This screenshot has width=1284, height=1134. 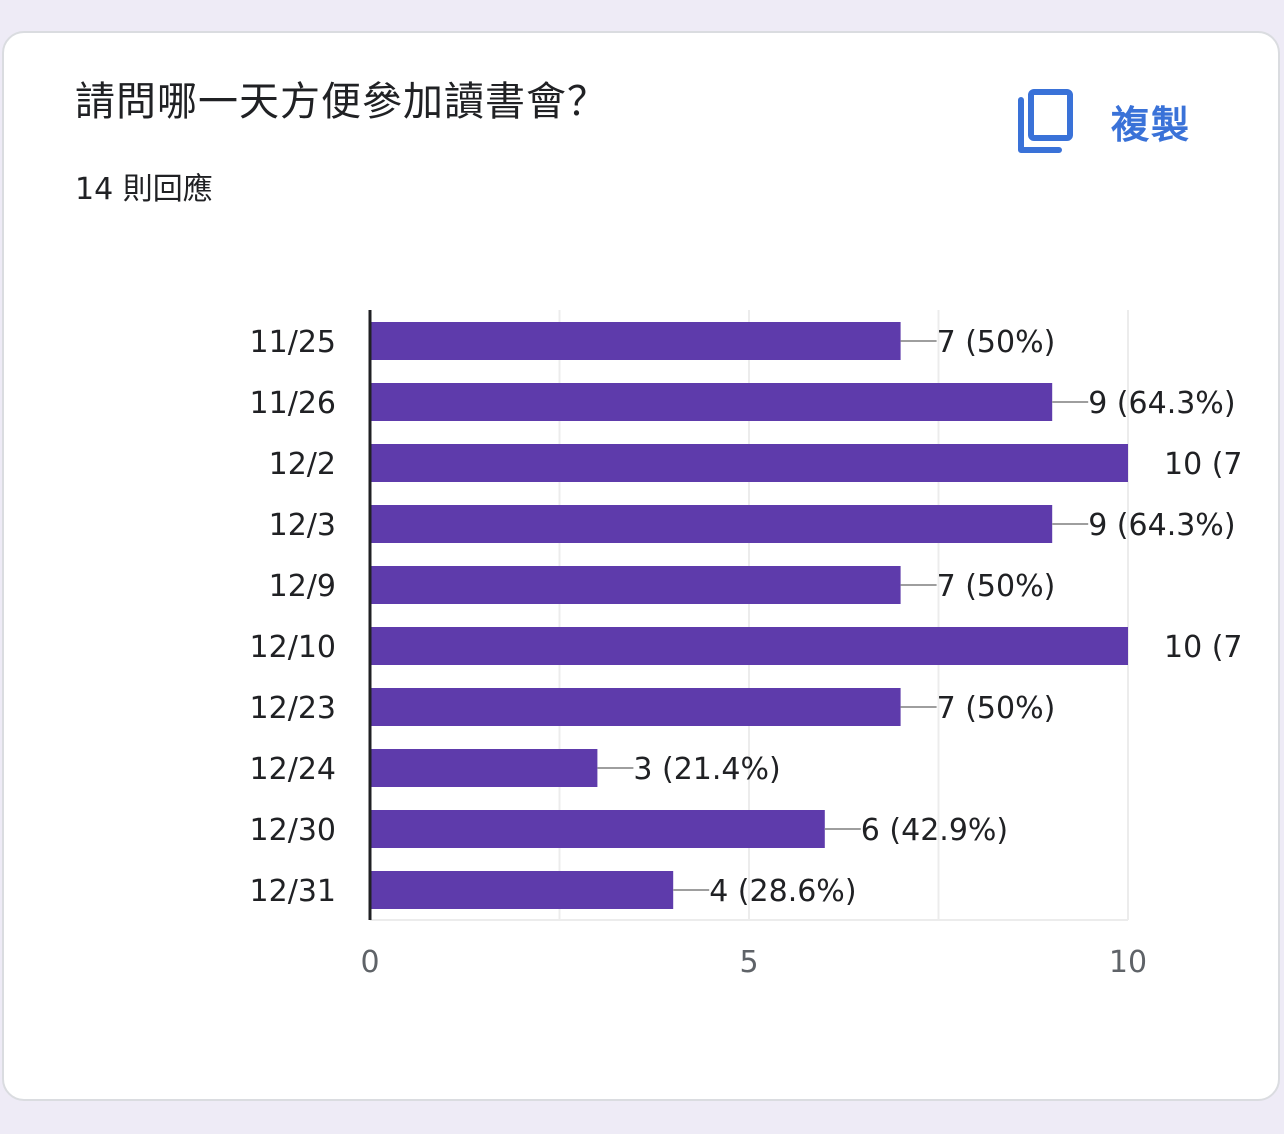 What do you see at coordinates (293, 830) in the screenshot?
I see `category-label: 12/30` at bounding box center [293, 830].